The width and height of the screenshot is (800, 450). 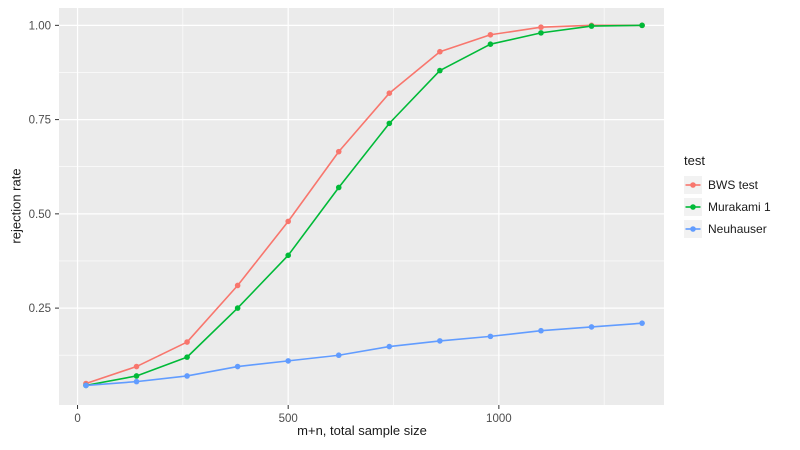 What do you see at coordinates (77, 419) in the screenshot?
I see `x-tick-label: 0` at bounding box center [77, 419].